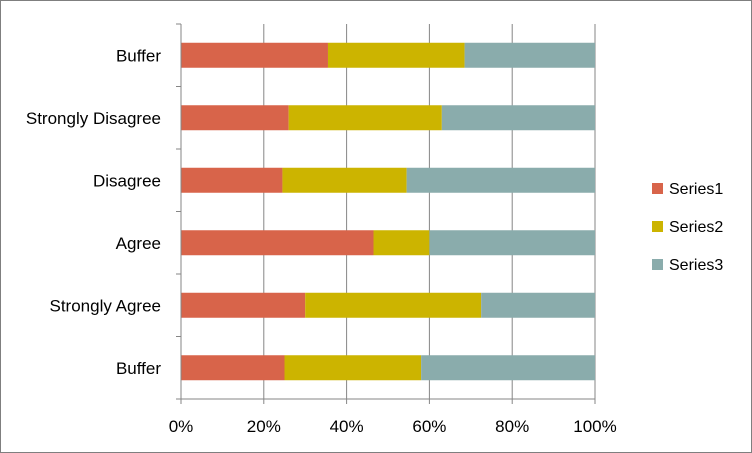  Describe the element at coordinates (500, 180) in the screenshot. I see `bar-series3-row4` at that location.